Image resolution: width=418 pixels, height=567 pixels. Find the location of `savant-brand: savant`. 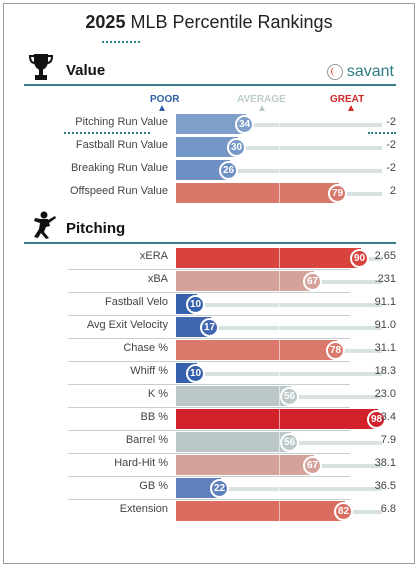

savant-brand: savant is located at coordinates (370, 71).